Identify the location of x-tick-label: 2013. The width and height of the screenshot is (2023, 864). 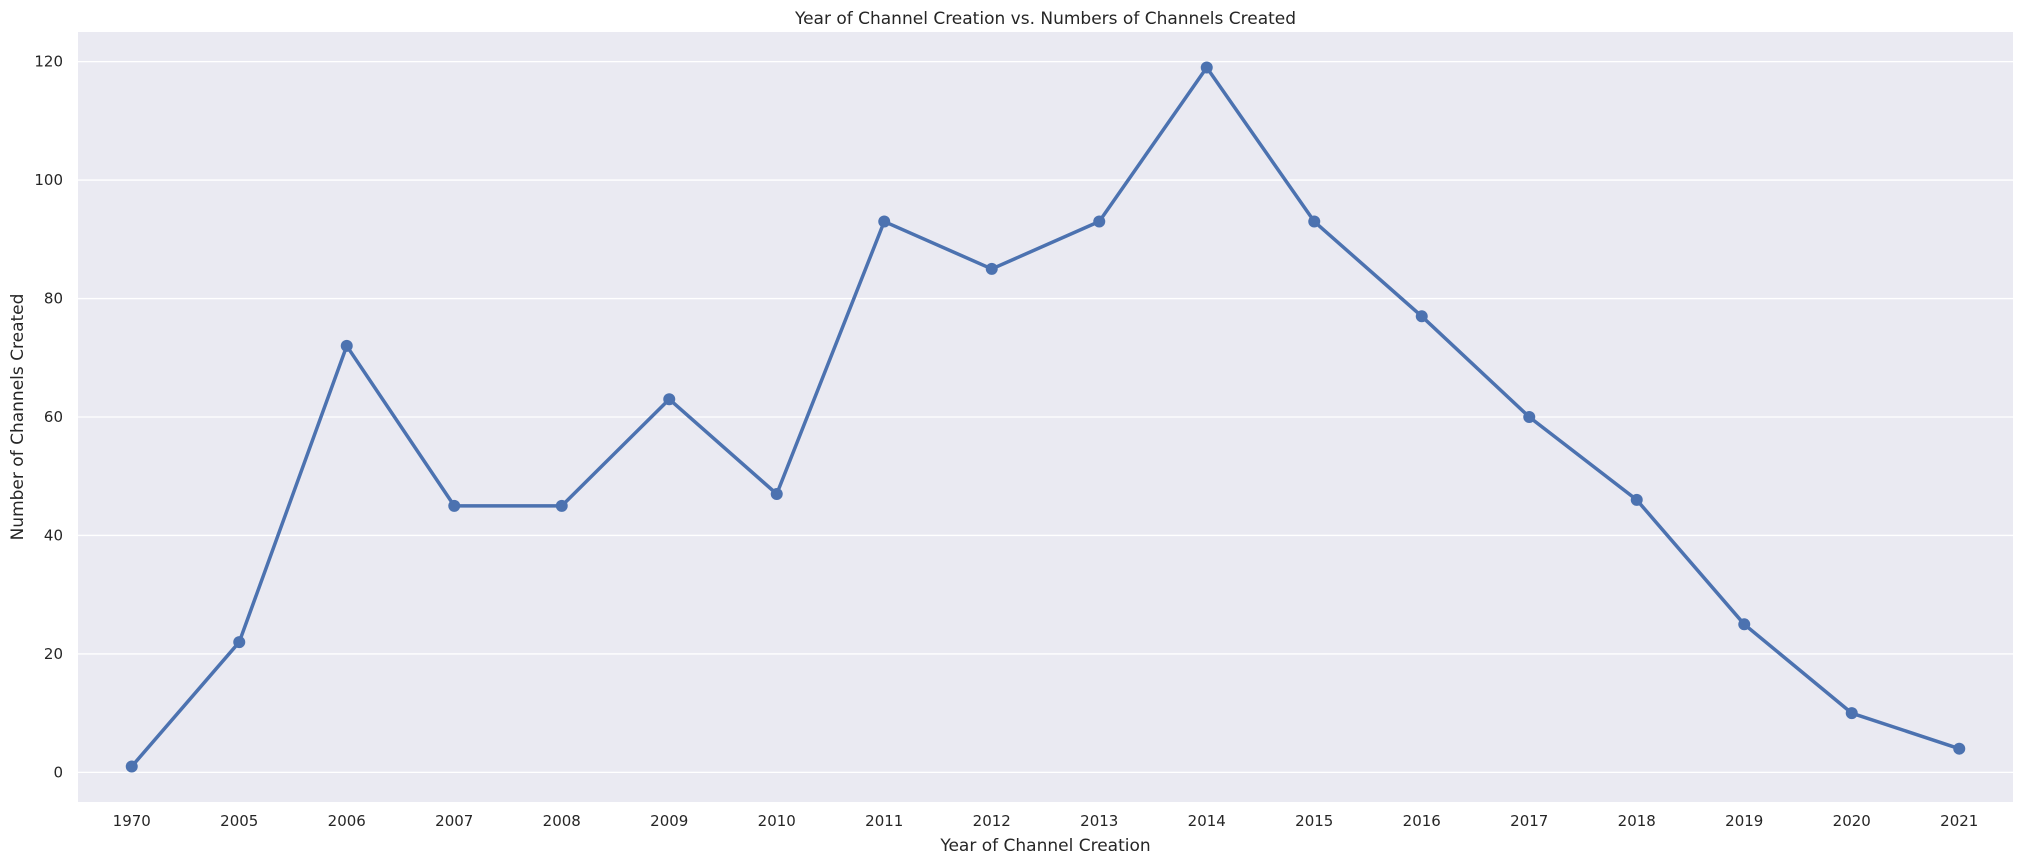
(1099, 821).